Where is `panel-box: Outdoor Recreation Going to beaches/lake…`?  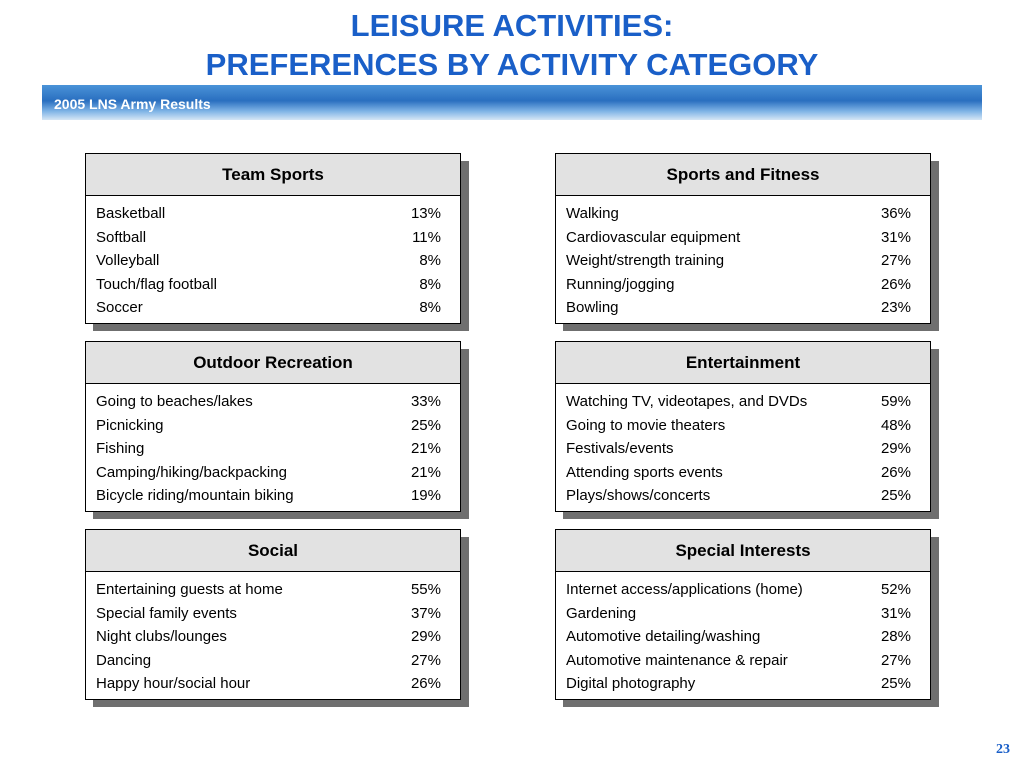 panel-box: Outdoor Recreation Going to beaches/lake… is located at coordinates (273, 426).